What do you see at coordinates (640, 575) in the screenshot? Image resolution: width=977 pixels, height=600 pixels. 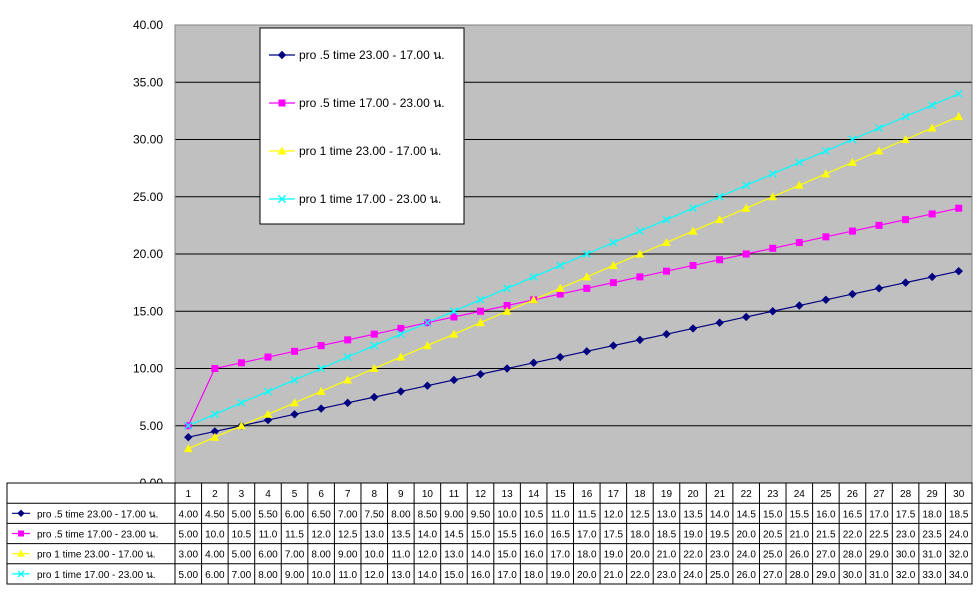 I see `table-cell: 22.0` at bounding box center [640, 575].